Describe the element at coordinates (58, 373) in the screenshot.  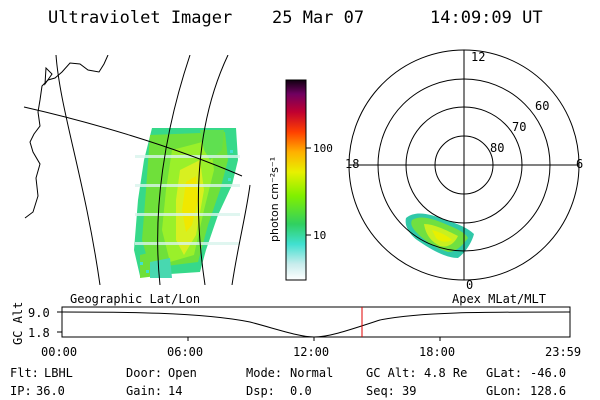
I see `filter-value: LBHL` at that location.